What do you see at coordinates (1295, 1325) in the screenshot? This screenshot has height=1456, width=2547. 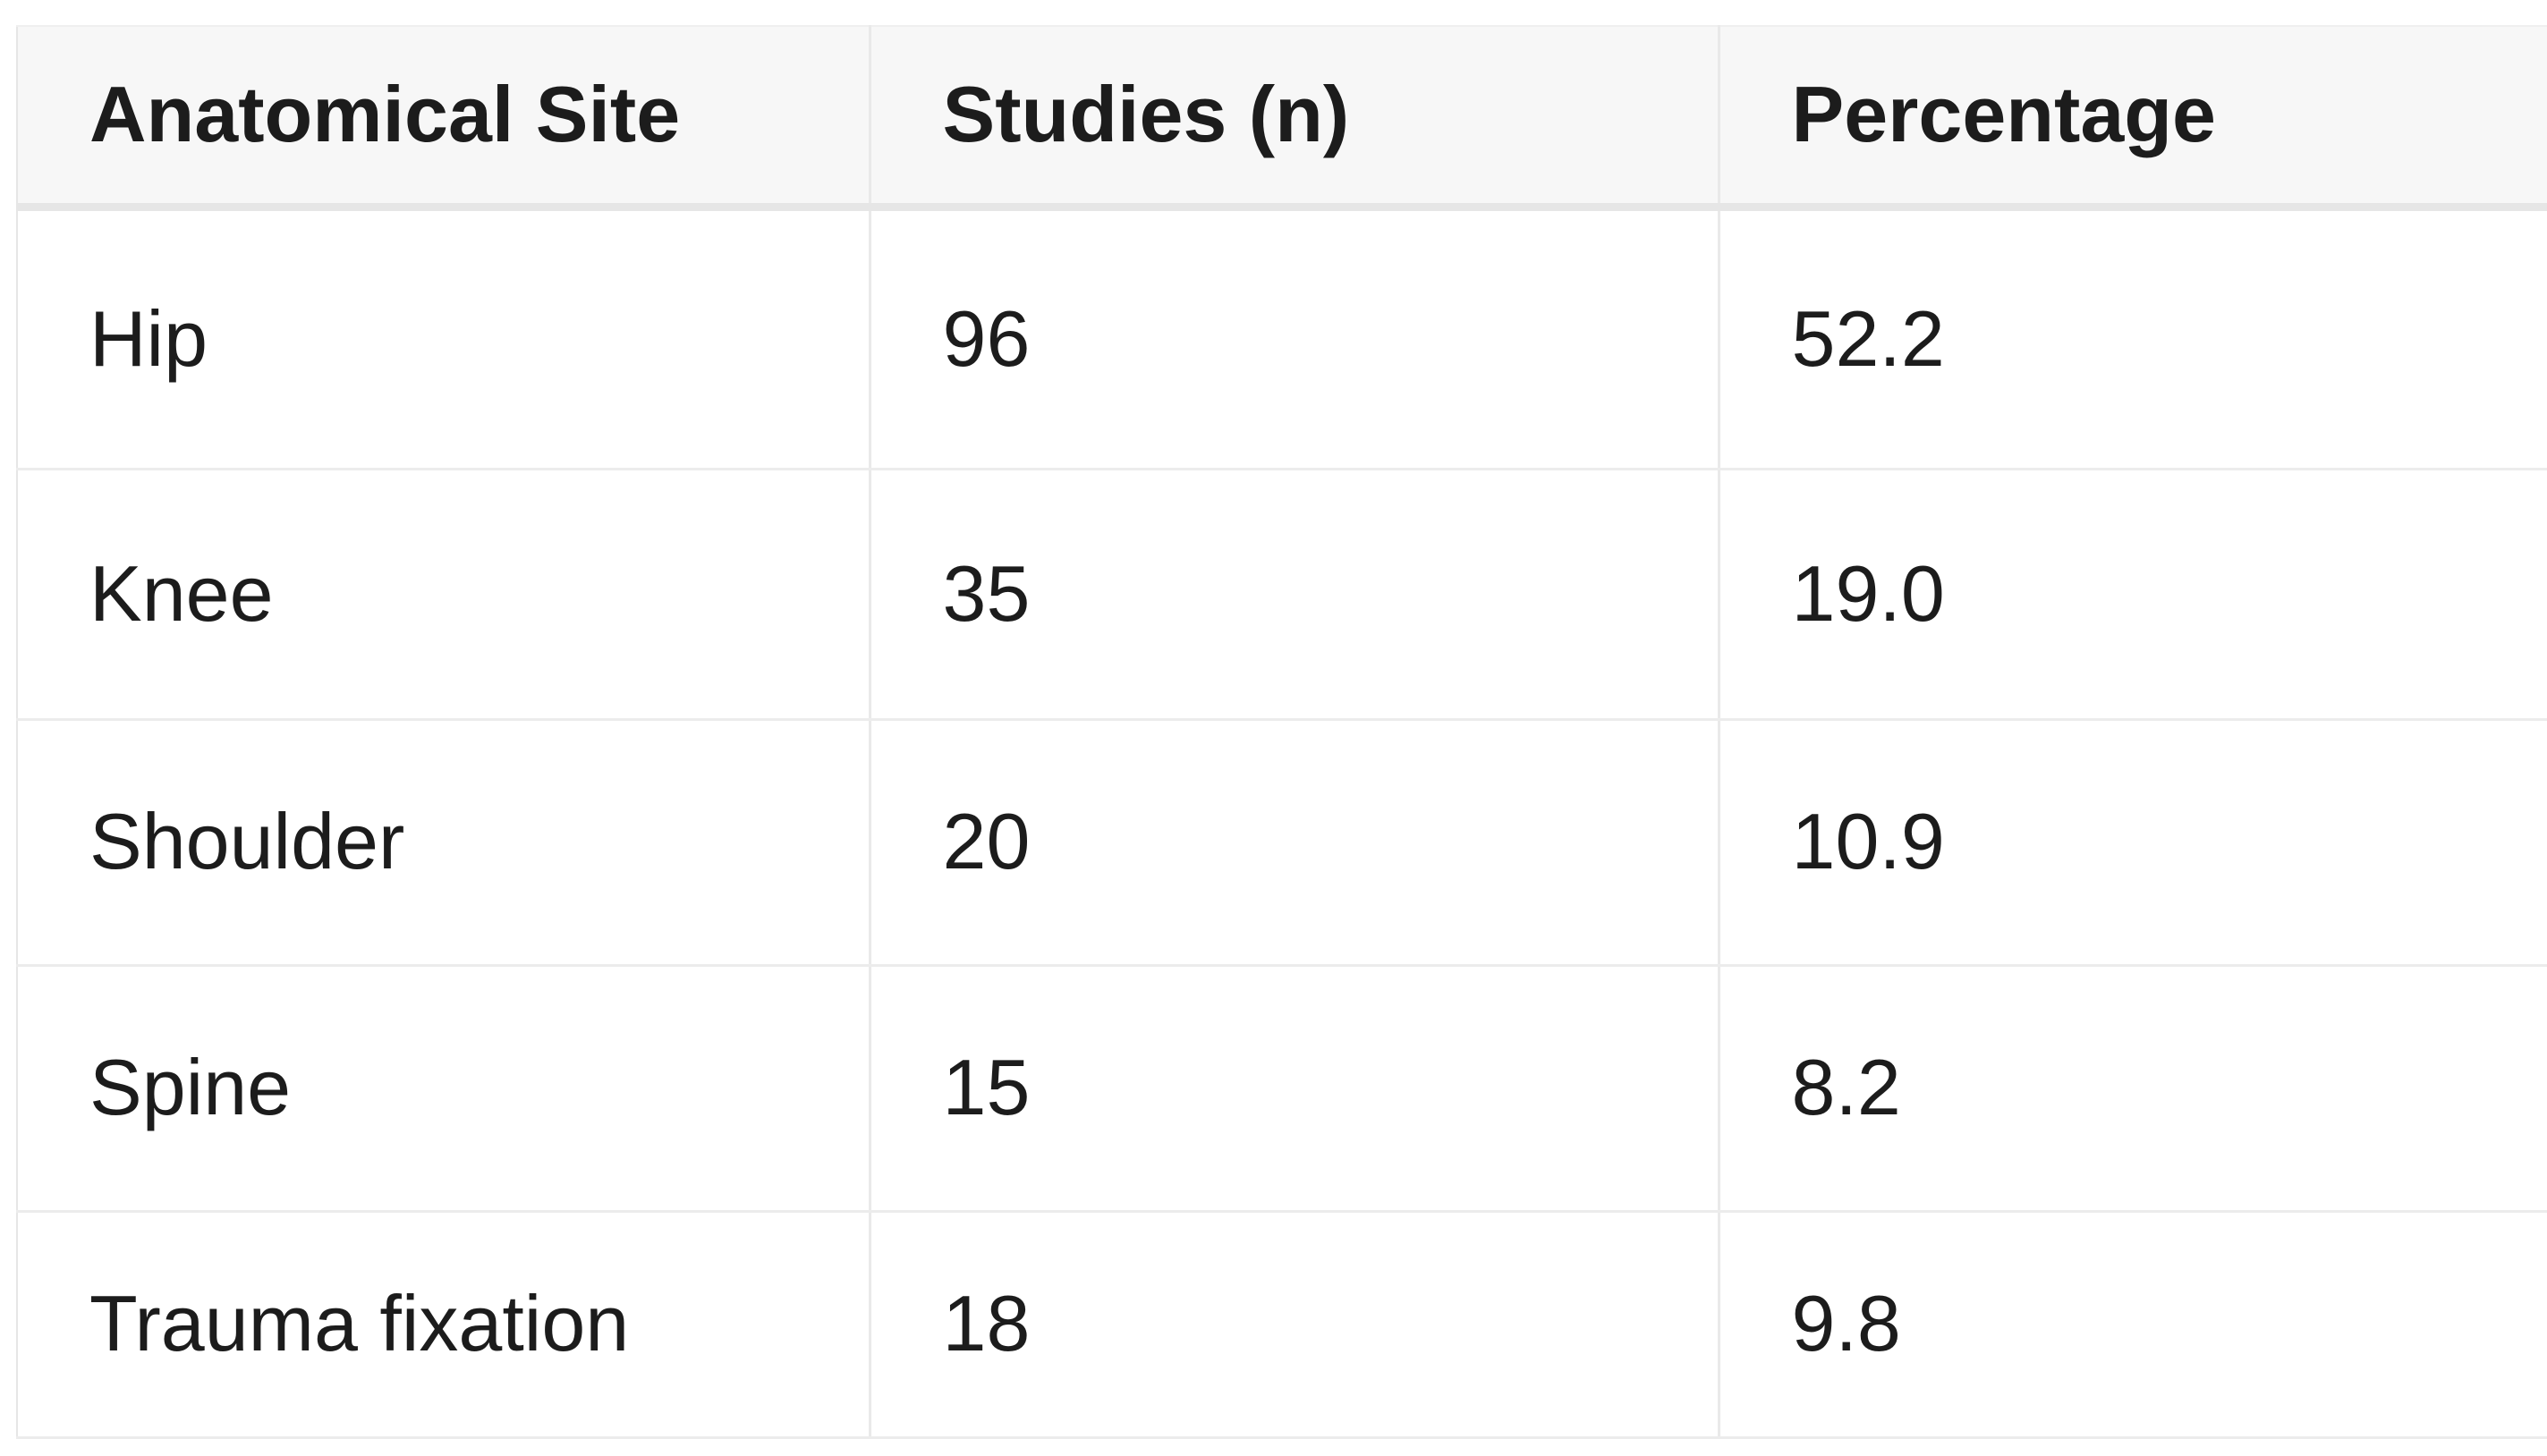 I see `cell-studies: 18` at bounding box center [1295, 1325].